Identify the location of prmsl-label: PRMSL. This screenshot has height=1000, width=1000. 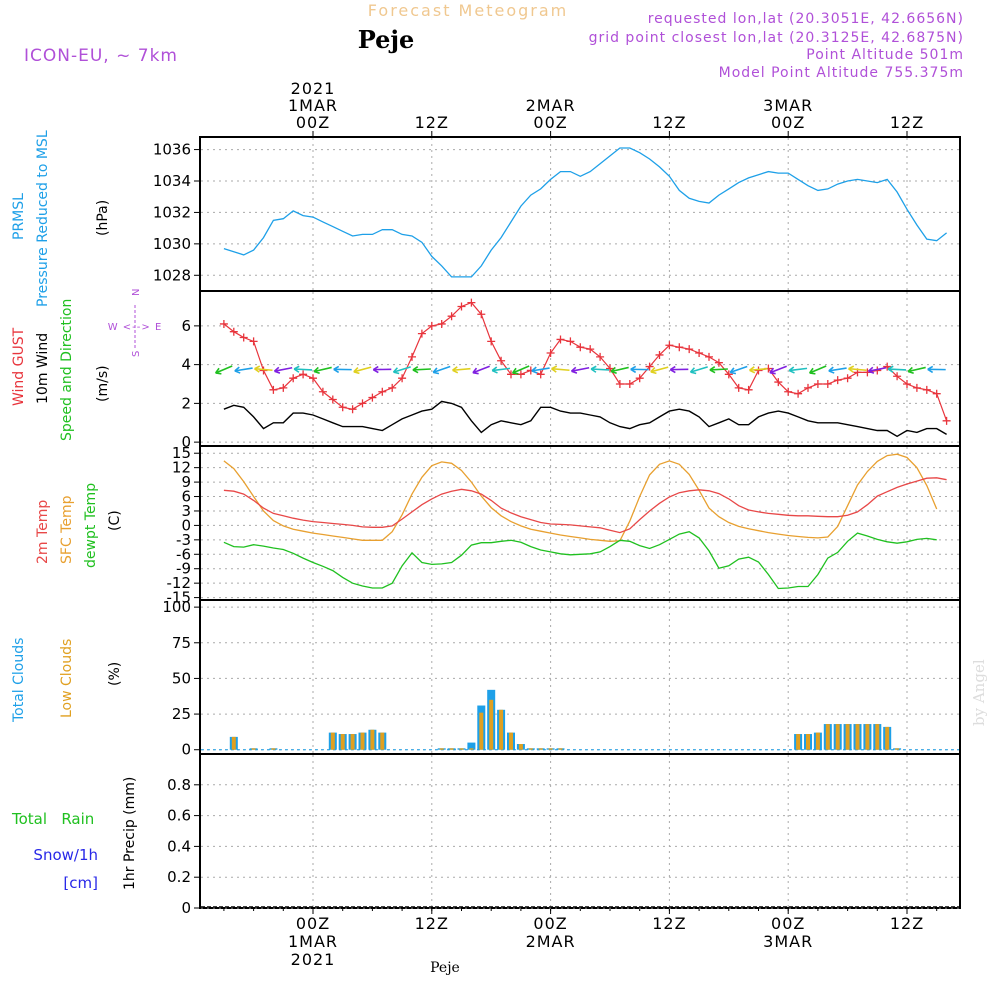
(19, 216).